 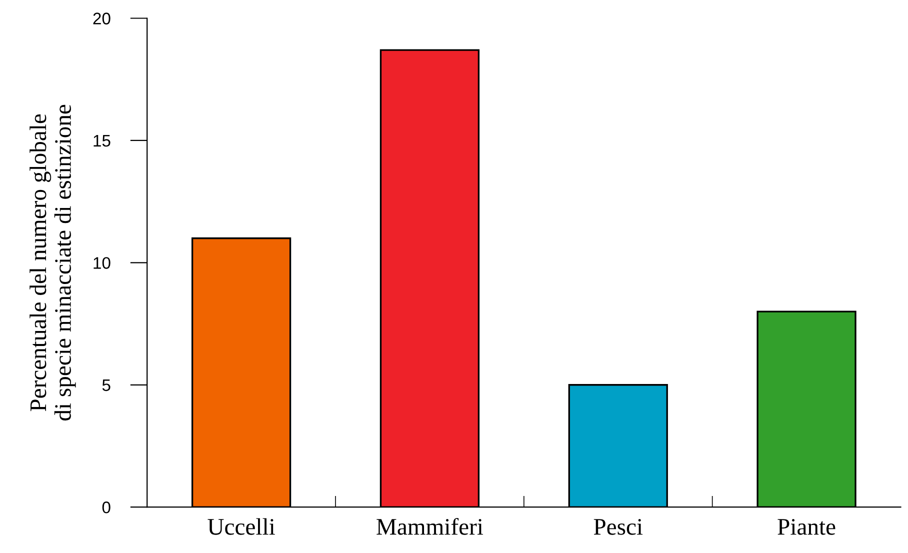 What do you see at coordinates (106, 508) in the screenshot?
I see `y-tick-label: 0` at bounding box center [106, 508].